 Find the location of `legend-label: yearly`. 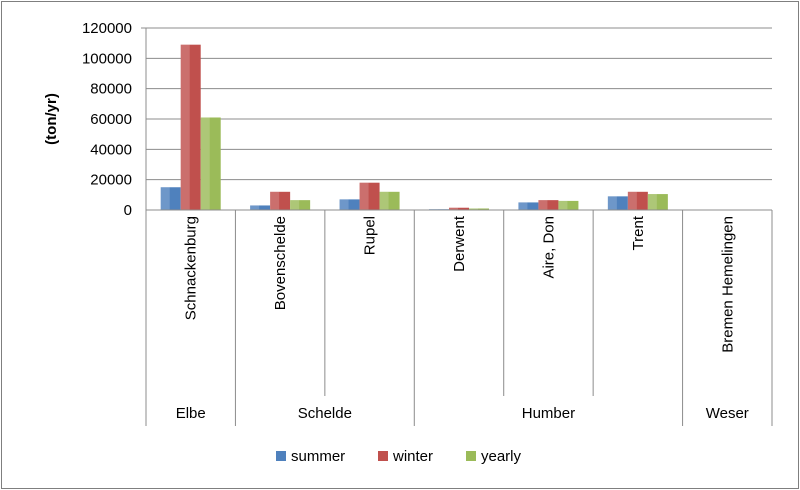

legend-label: yearly is located at coordinates (501, 456).